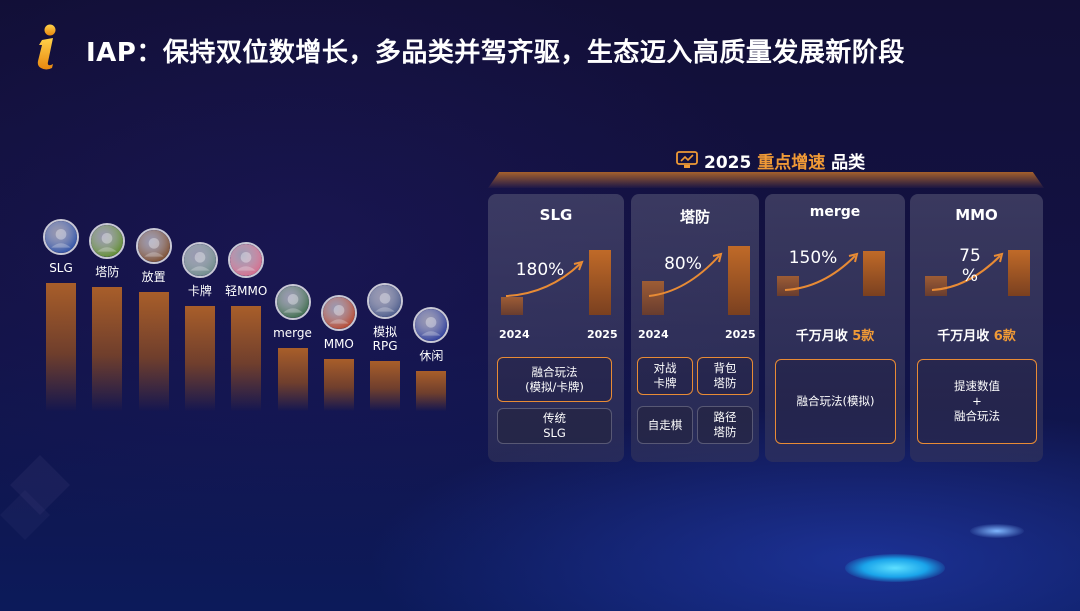  I want to click on tag-auto-chess: 自走棋, so click(665, 425).